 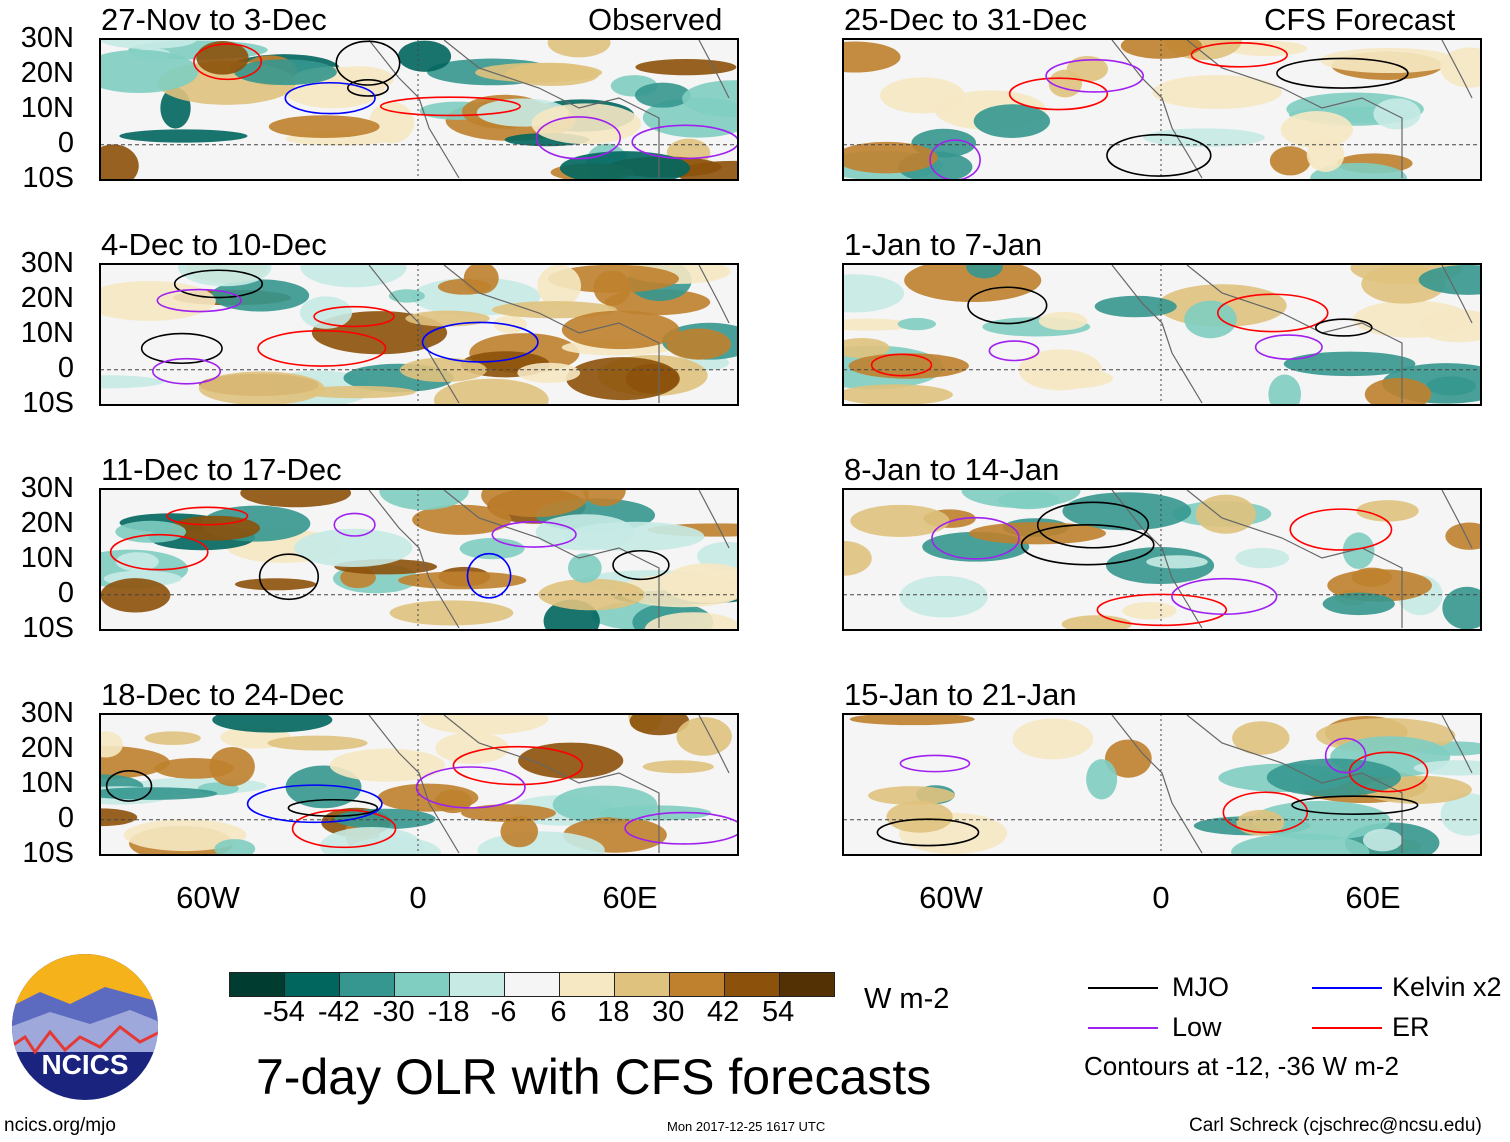 What do you see at coordinates (1161, 897) in the screenshot?
I see `lon-label: 0` at bounding box center [1161, 897].